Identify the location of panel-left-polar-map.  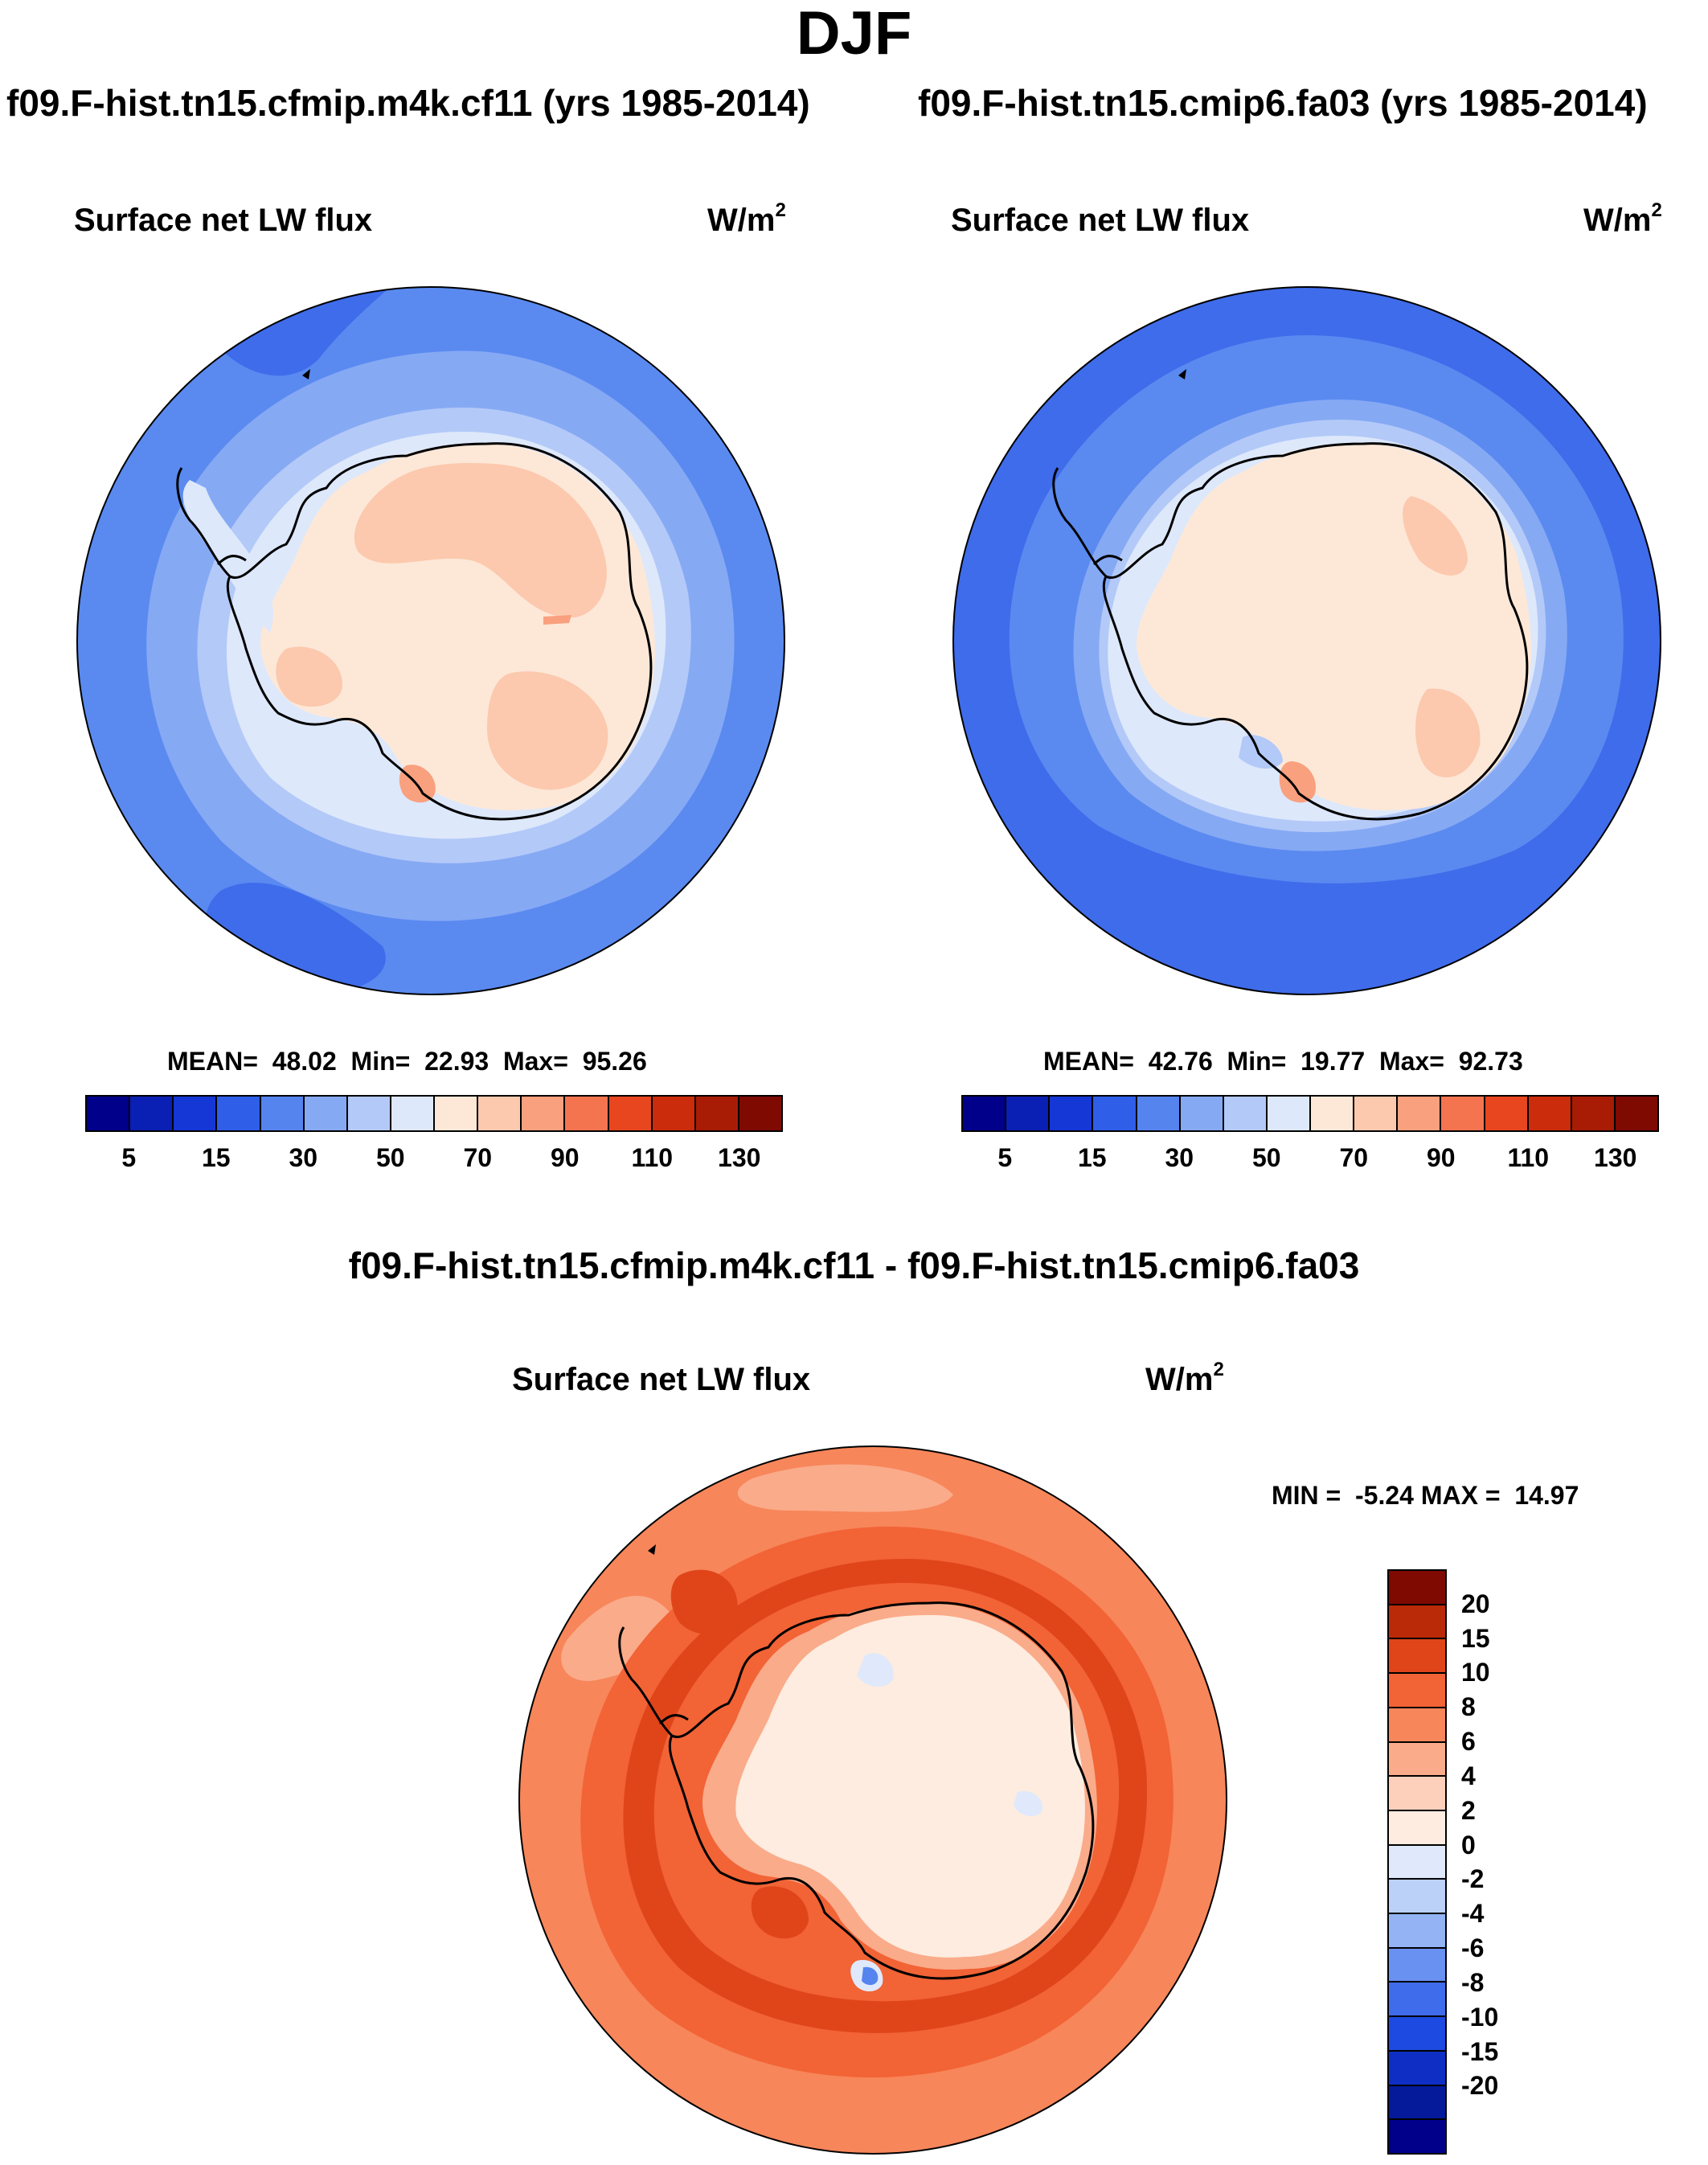
(430, 640).